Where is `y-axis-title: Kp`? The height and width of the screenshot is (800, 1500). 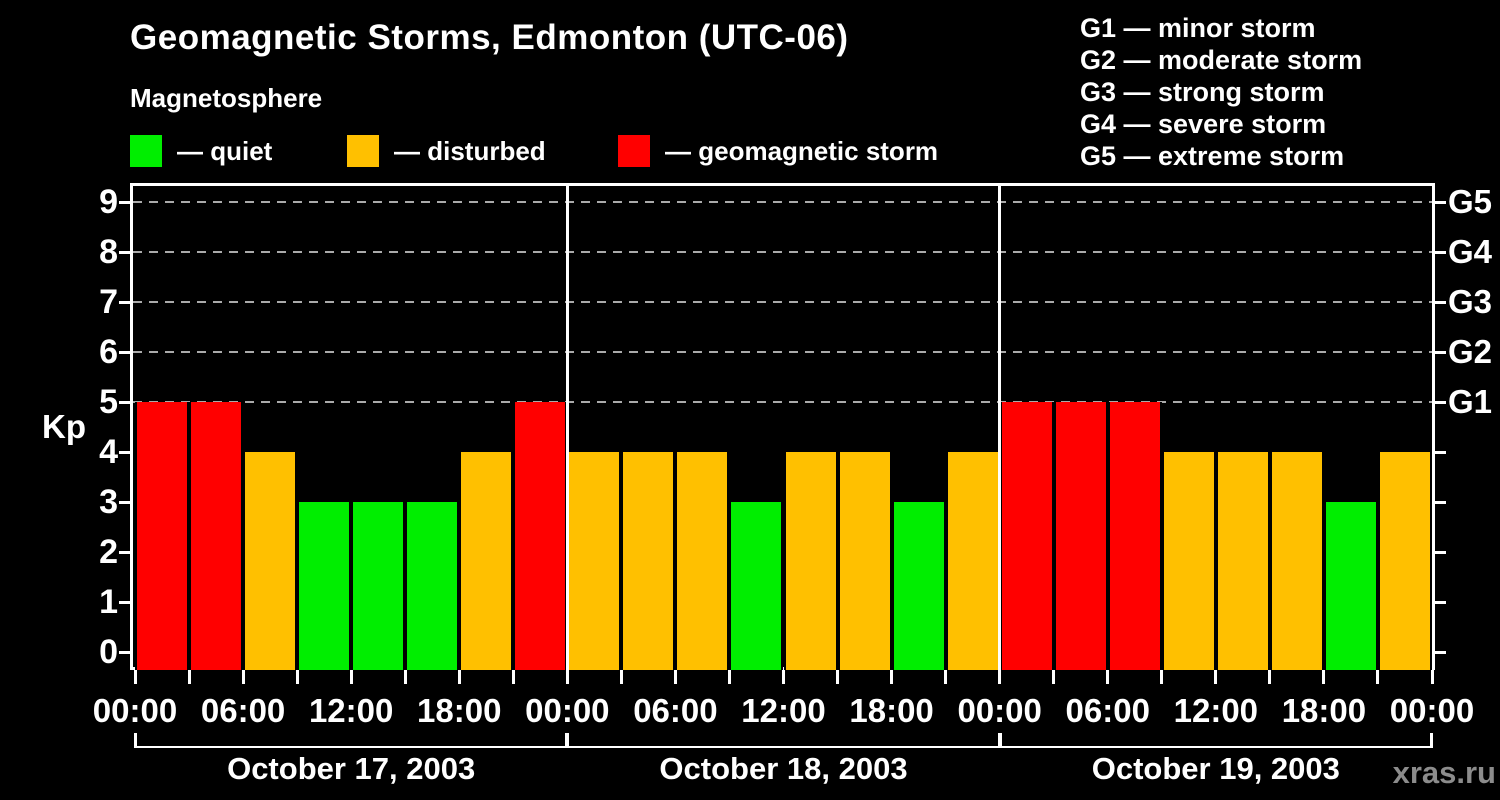 y-axis-title: Kp is located at coordinates (64, 426).